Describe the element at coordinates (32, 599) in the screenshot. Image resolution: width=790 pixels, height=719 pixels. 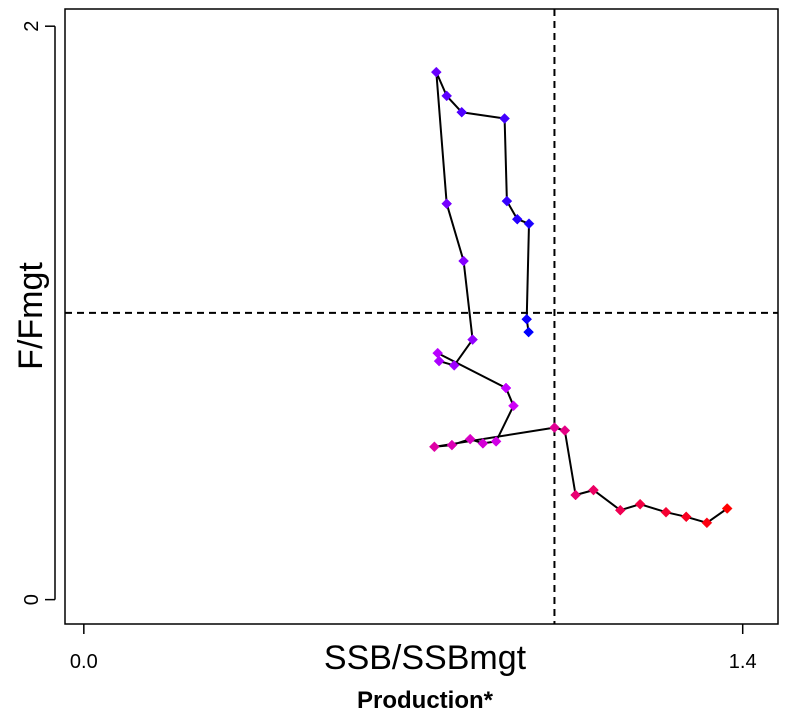
I see `y-tick-label-0: 0` at that location.